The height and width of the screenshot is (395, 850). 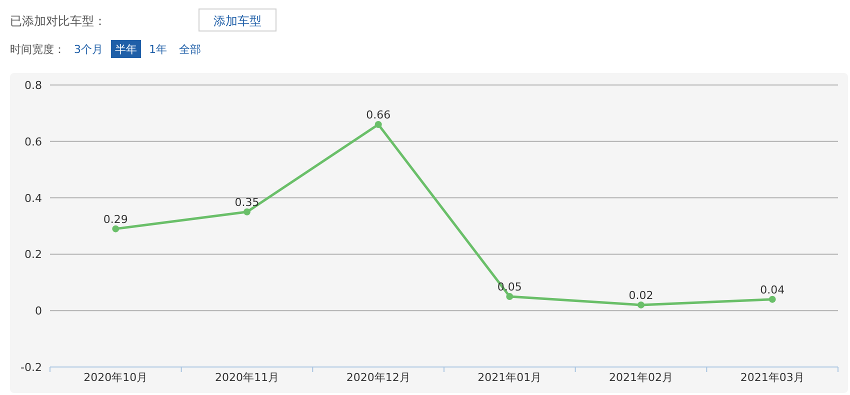 What do you see at coordinates (772, 289) in the screenshot?
I see `data-label: 0.04` at bounding box center [772, 289].